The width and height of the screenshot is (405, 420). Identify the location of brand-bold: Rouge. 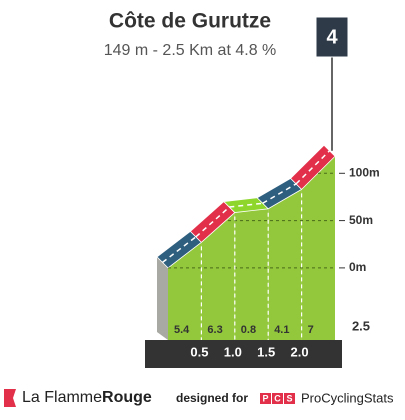
(127, 397).